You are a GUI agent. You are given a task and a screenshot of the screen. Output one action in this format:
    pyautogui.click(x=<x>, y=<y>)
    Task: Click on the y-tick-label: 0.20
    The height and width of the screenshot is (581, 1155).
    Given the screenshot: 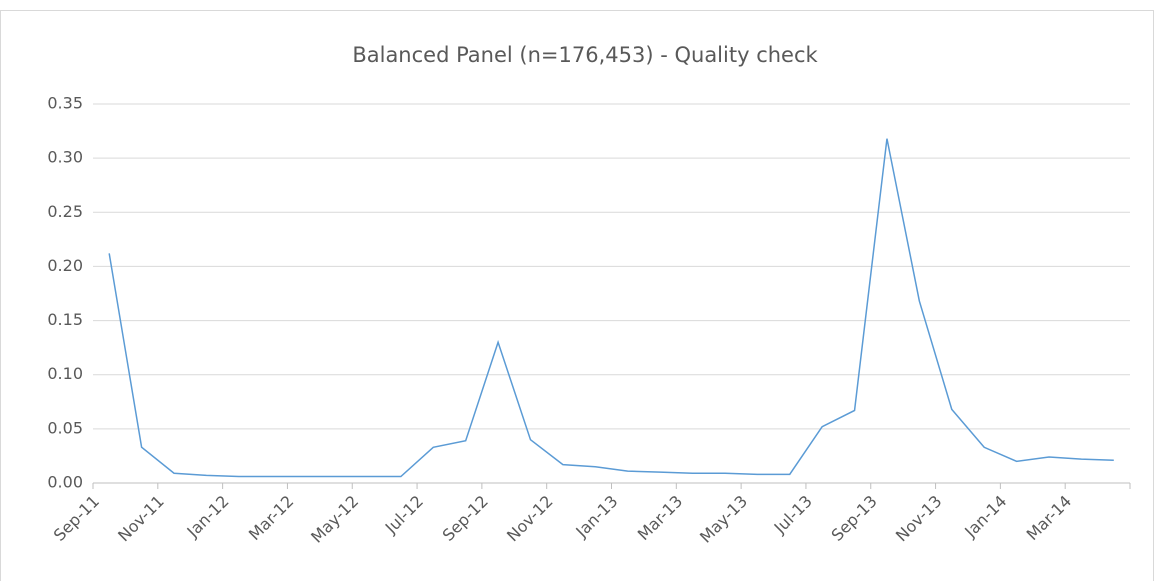 What is the action you would take?
    pyautogui.click(x=65, y=265)
    